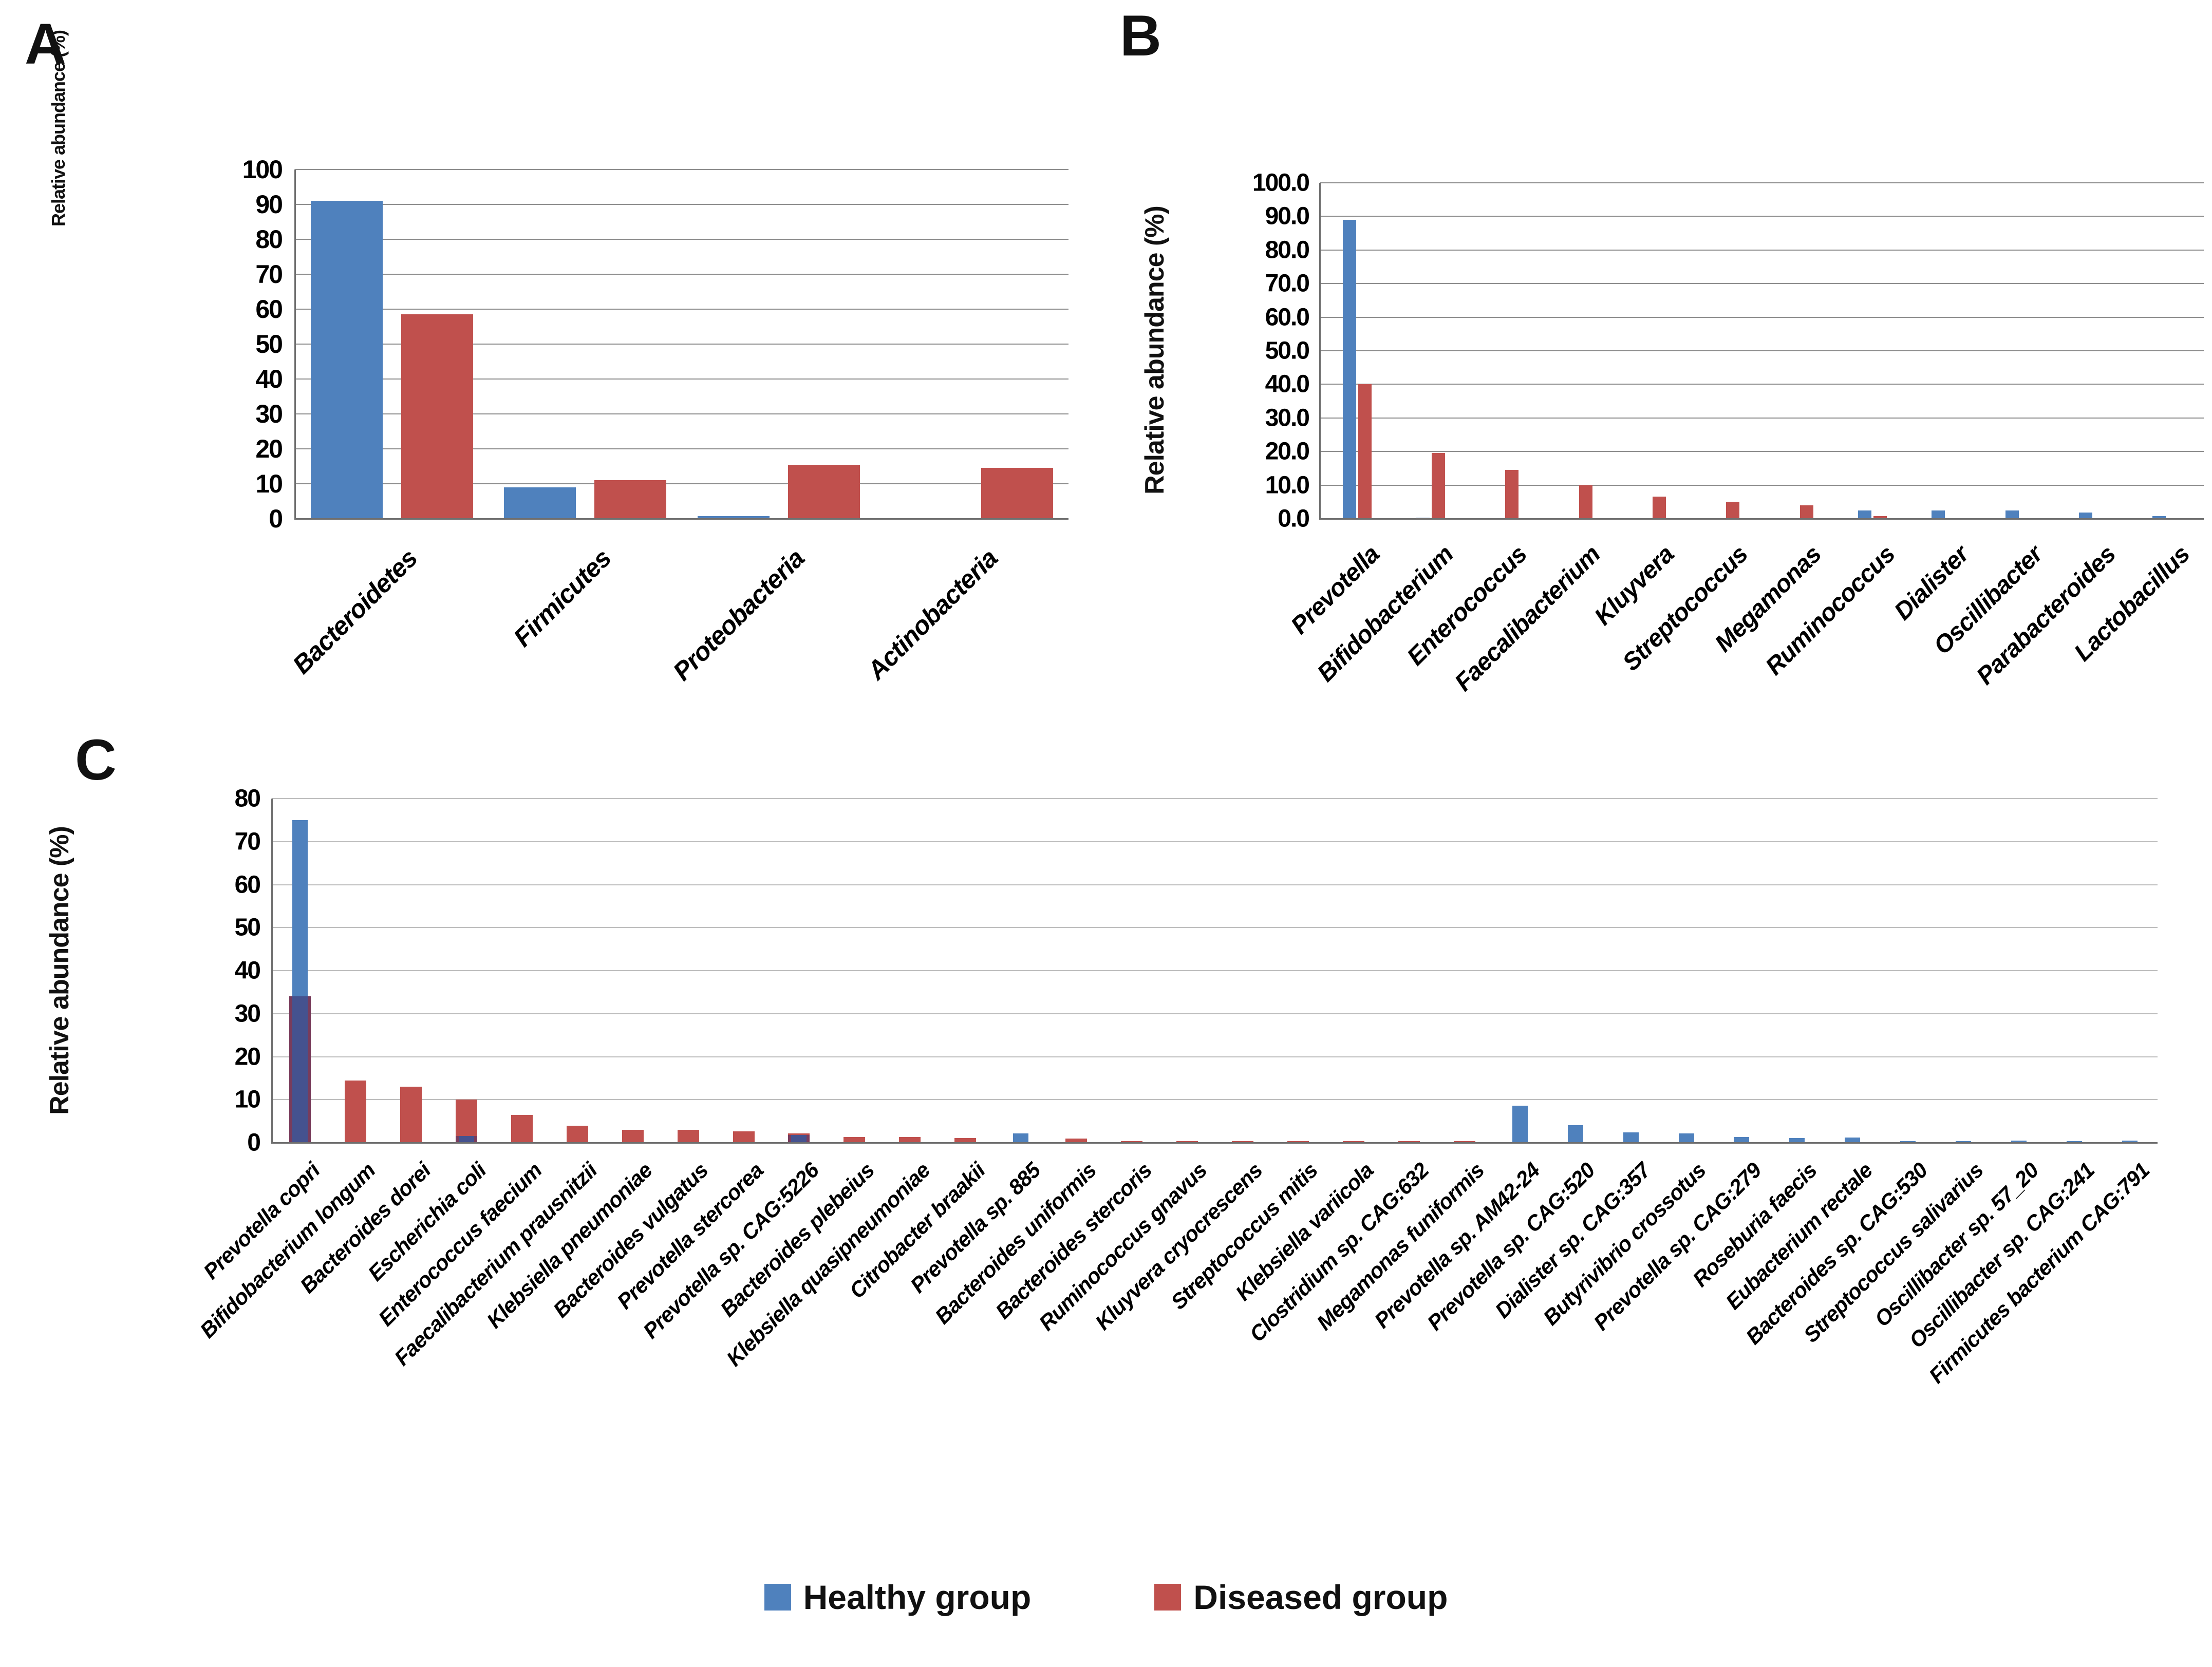 The height and width of the screenshot is (1667, 2212). I want to click on y-tick-label: 60.0, so click(1287, 317).